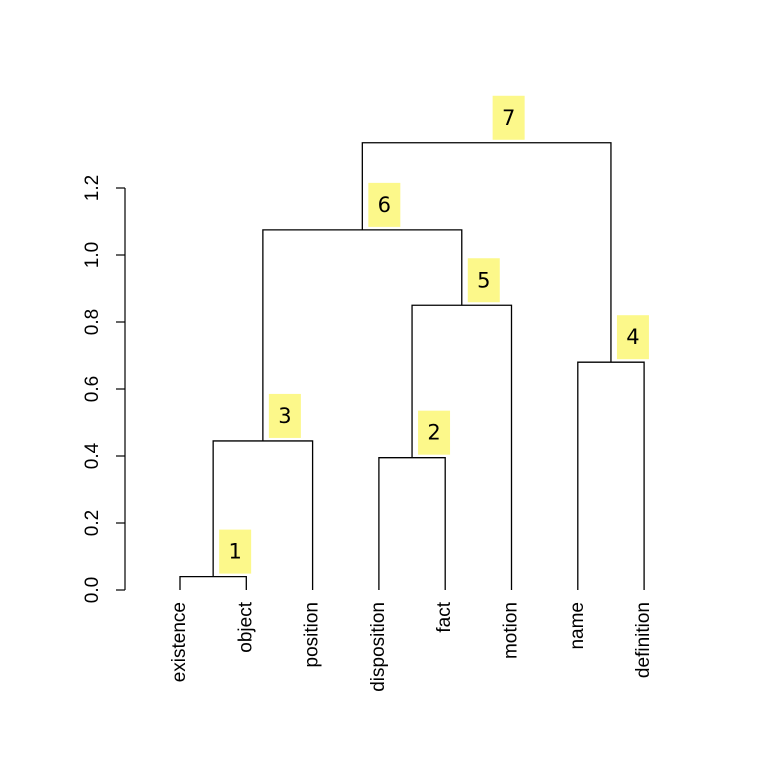  What do you see at coordinates (577, 626) in the screenshot?
I see `leaf-label: name` at bounding box center [577, 626].